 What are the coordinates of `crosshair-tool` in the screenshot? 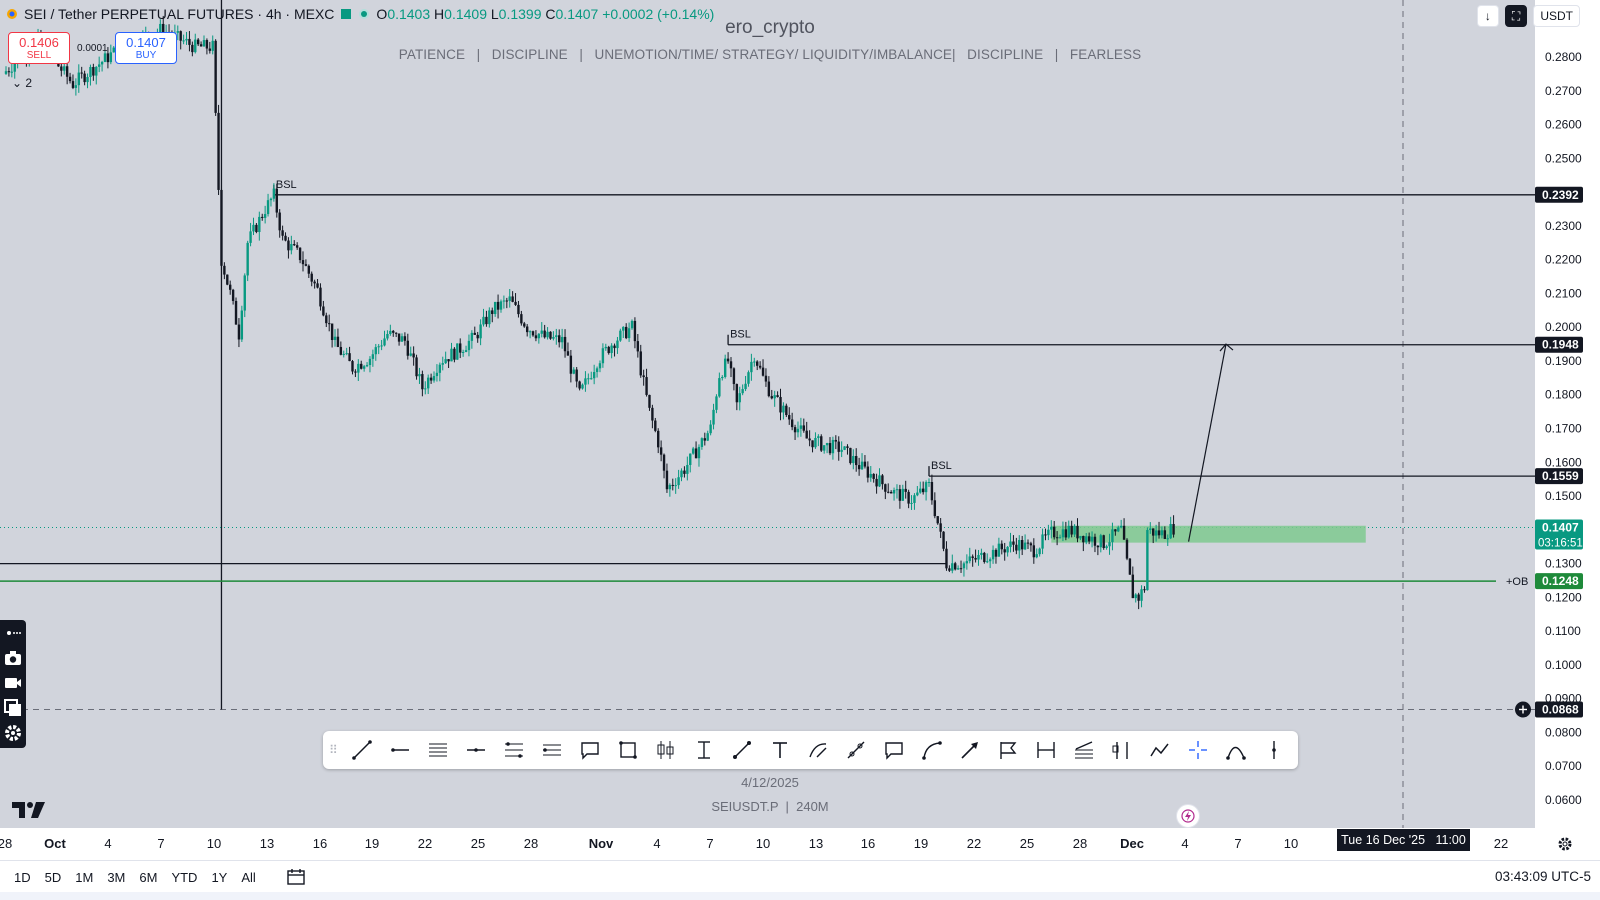 It's located at (1198, 750).